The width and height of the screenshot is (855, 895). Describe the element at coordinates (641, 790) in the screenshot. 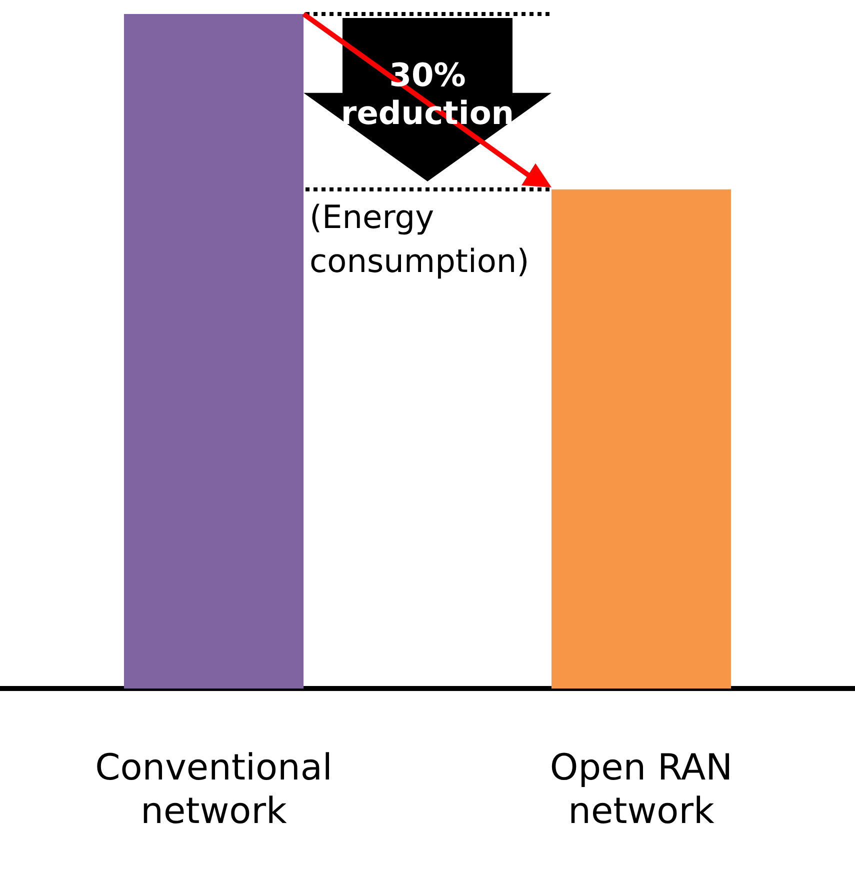

I see `x-tick-label: Open RAN network` at that location.